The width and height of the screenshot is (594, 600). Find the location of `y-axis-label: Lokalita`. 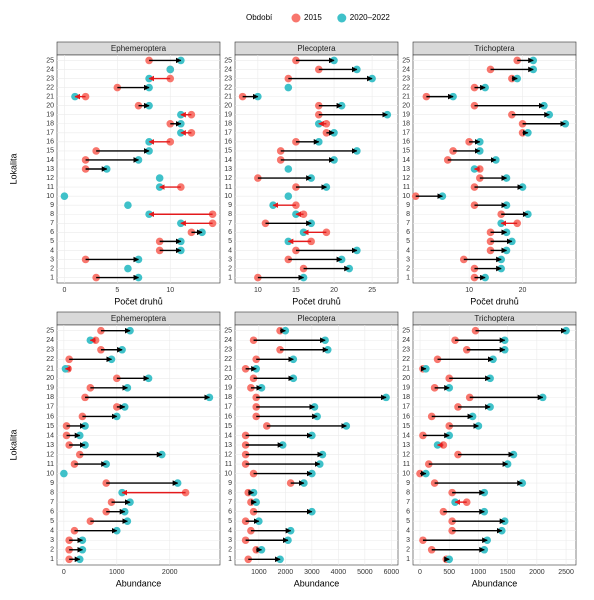

y-axis-label: Lokalita is located at coordinates (13, 444).